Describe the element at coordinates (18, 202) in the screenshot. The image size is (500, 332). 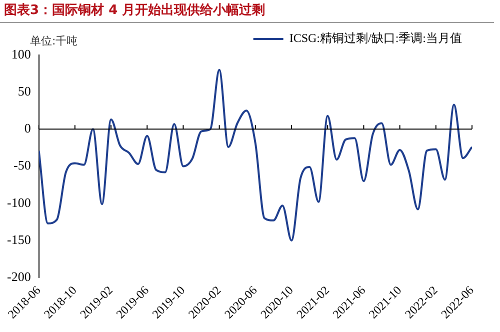
I see `y-tick-label: -100` at that location.